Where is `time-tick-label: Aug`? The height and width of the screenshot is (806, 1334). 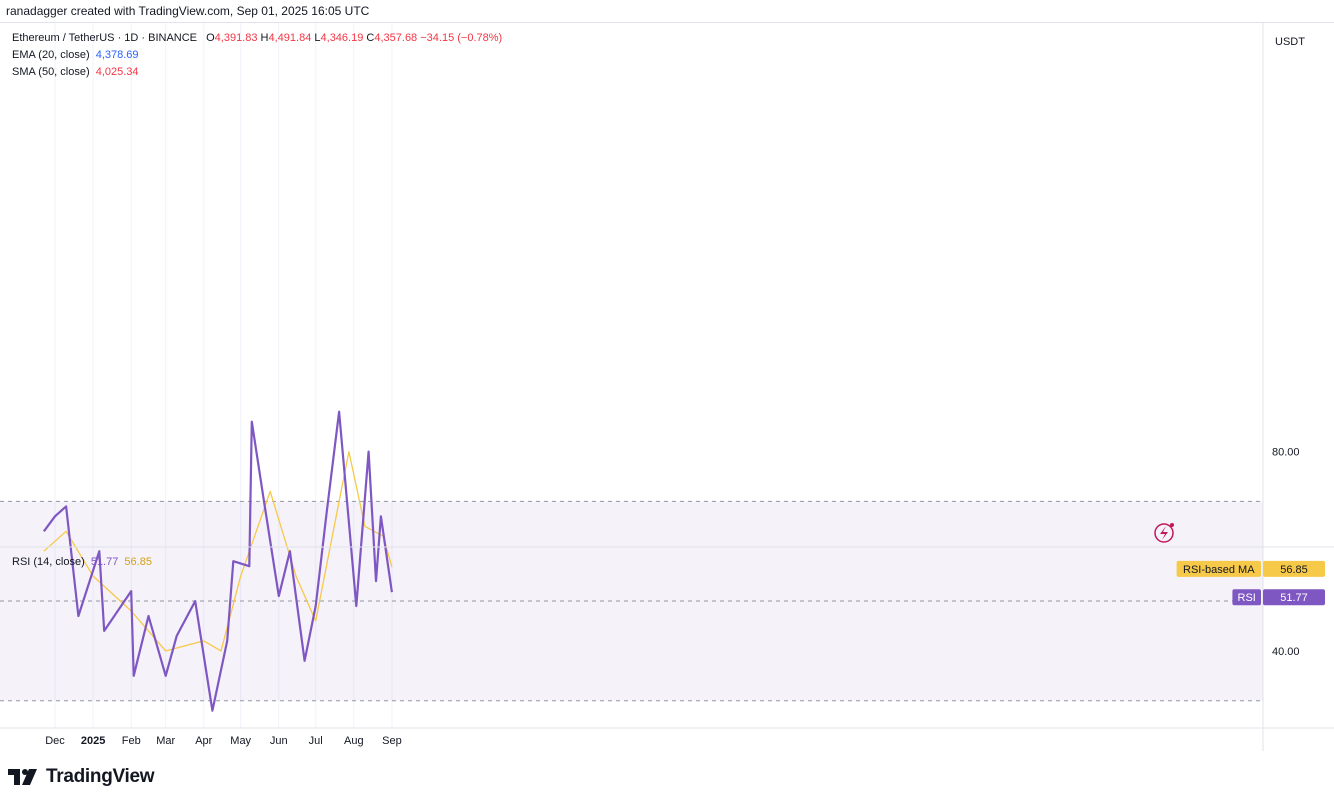
time-tick-label: Aug is located at coordinates (354, 741).